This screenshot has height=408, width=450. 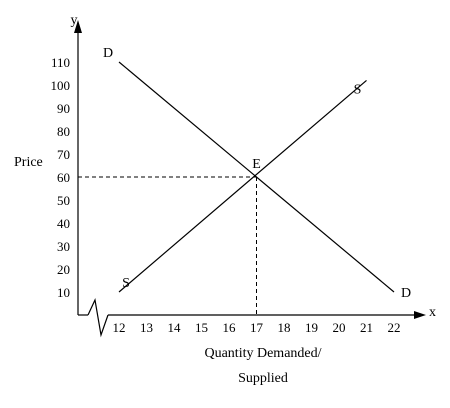 What do you see at coordinates (119, 327) in the screenshot?
I see `x-tick-label: 12` at bounding box center [119, 327].